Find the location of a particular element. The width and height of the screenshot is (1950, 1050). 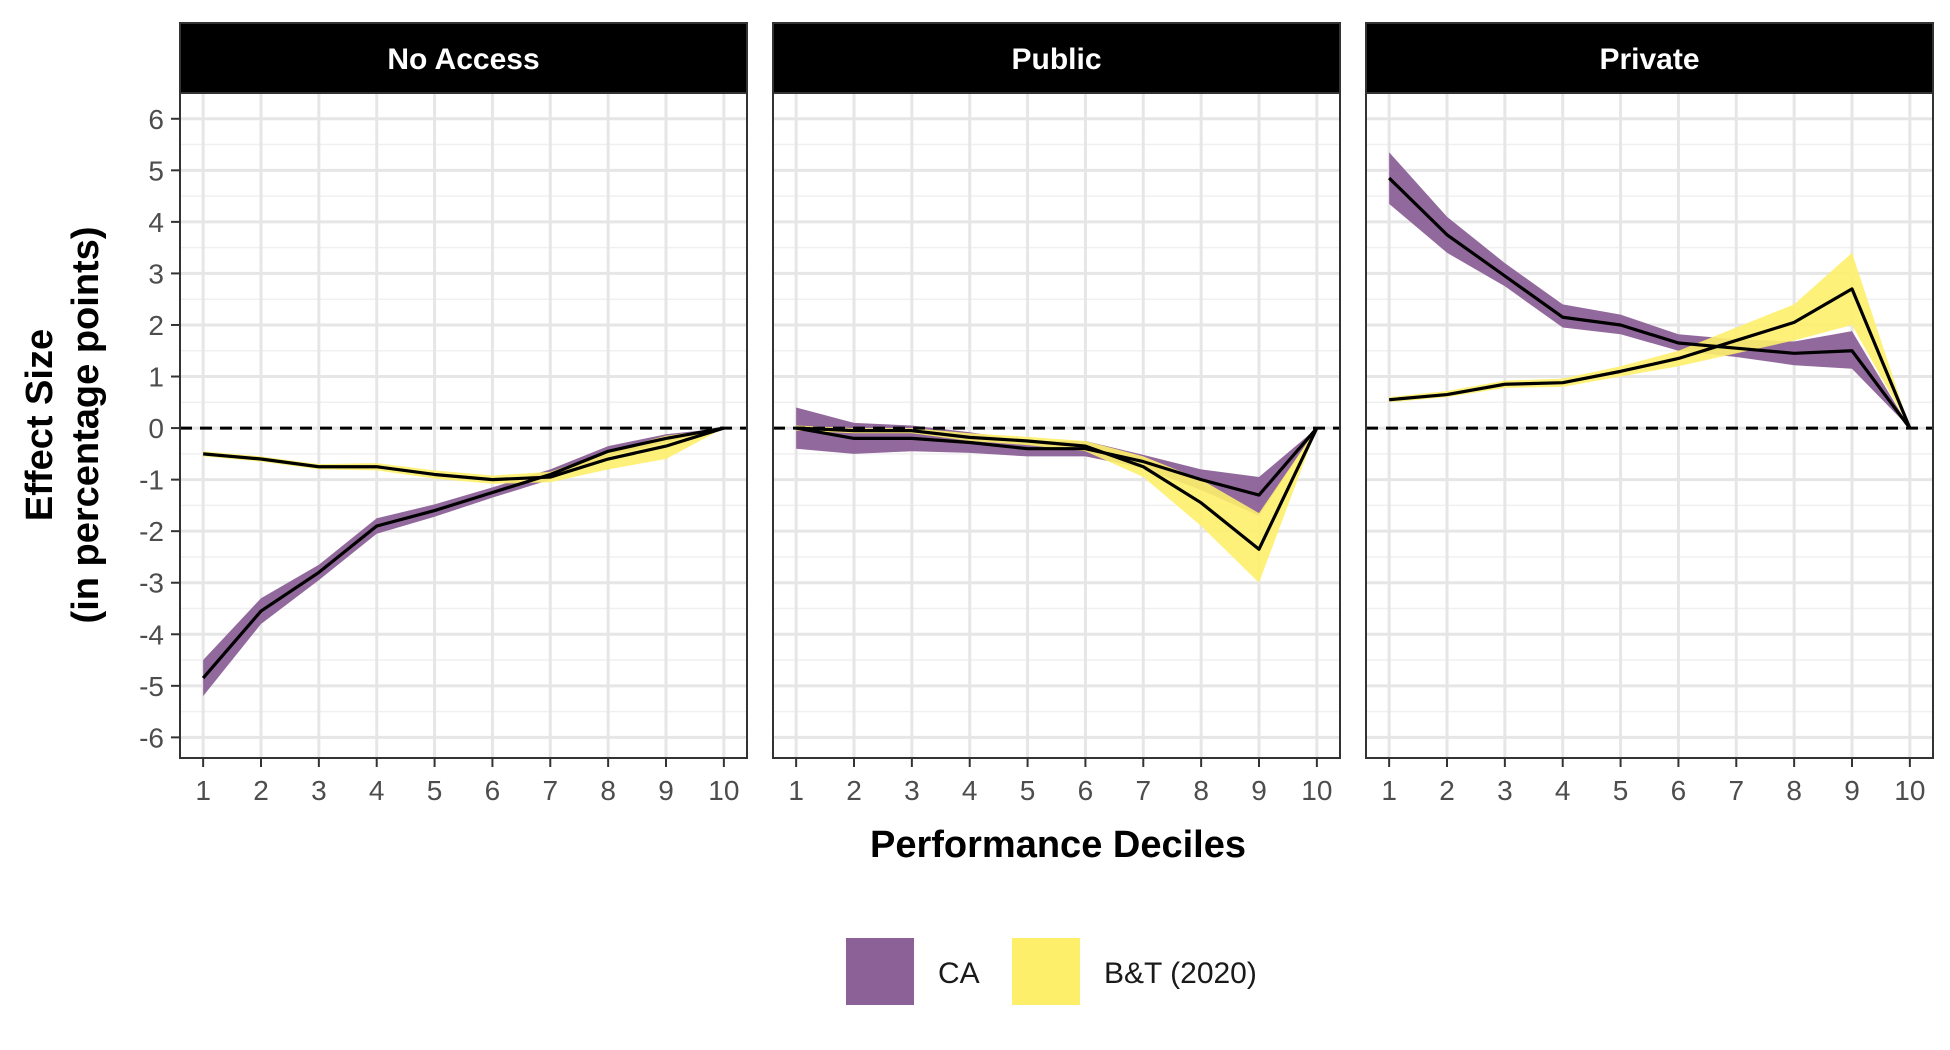

legend-label: CA is located at coordinates (959, 973).